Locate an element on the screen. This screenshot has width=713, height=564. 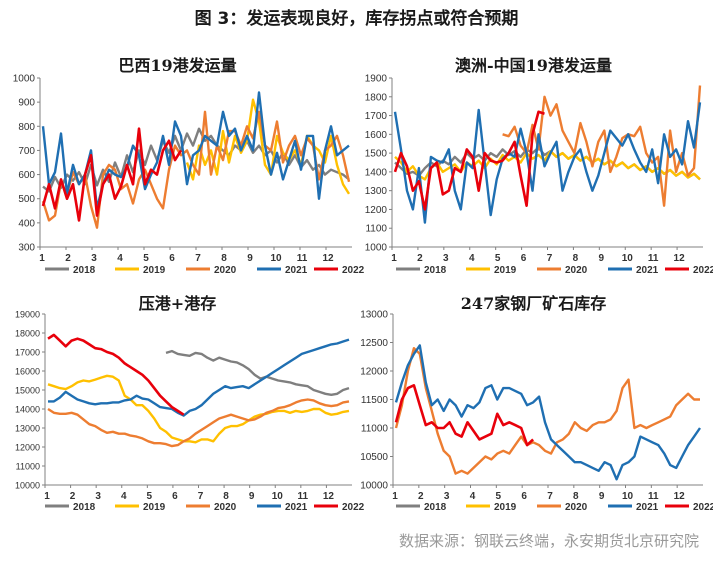
steel-mill-inventory-x-tick-label: 9 is located at coordinates (602, 496).